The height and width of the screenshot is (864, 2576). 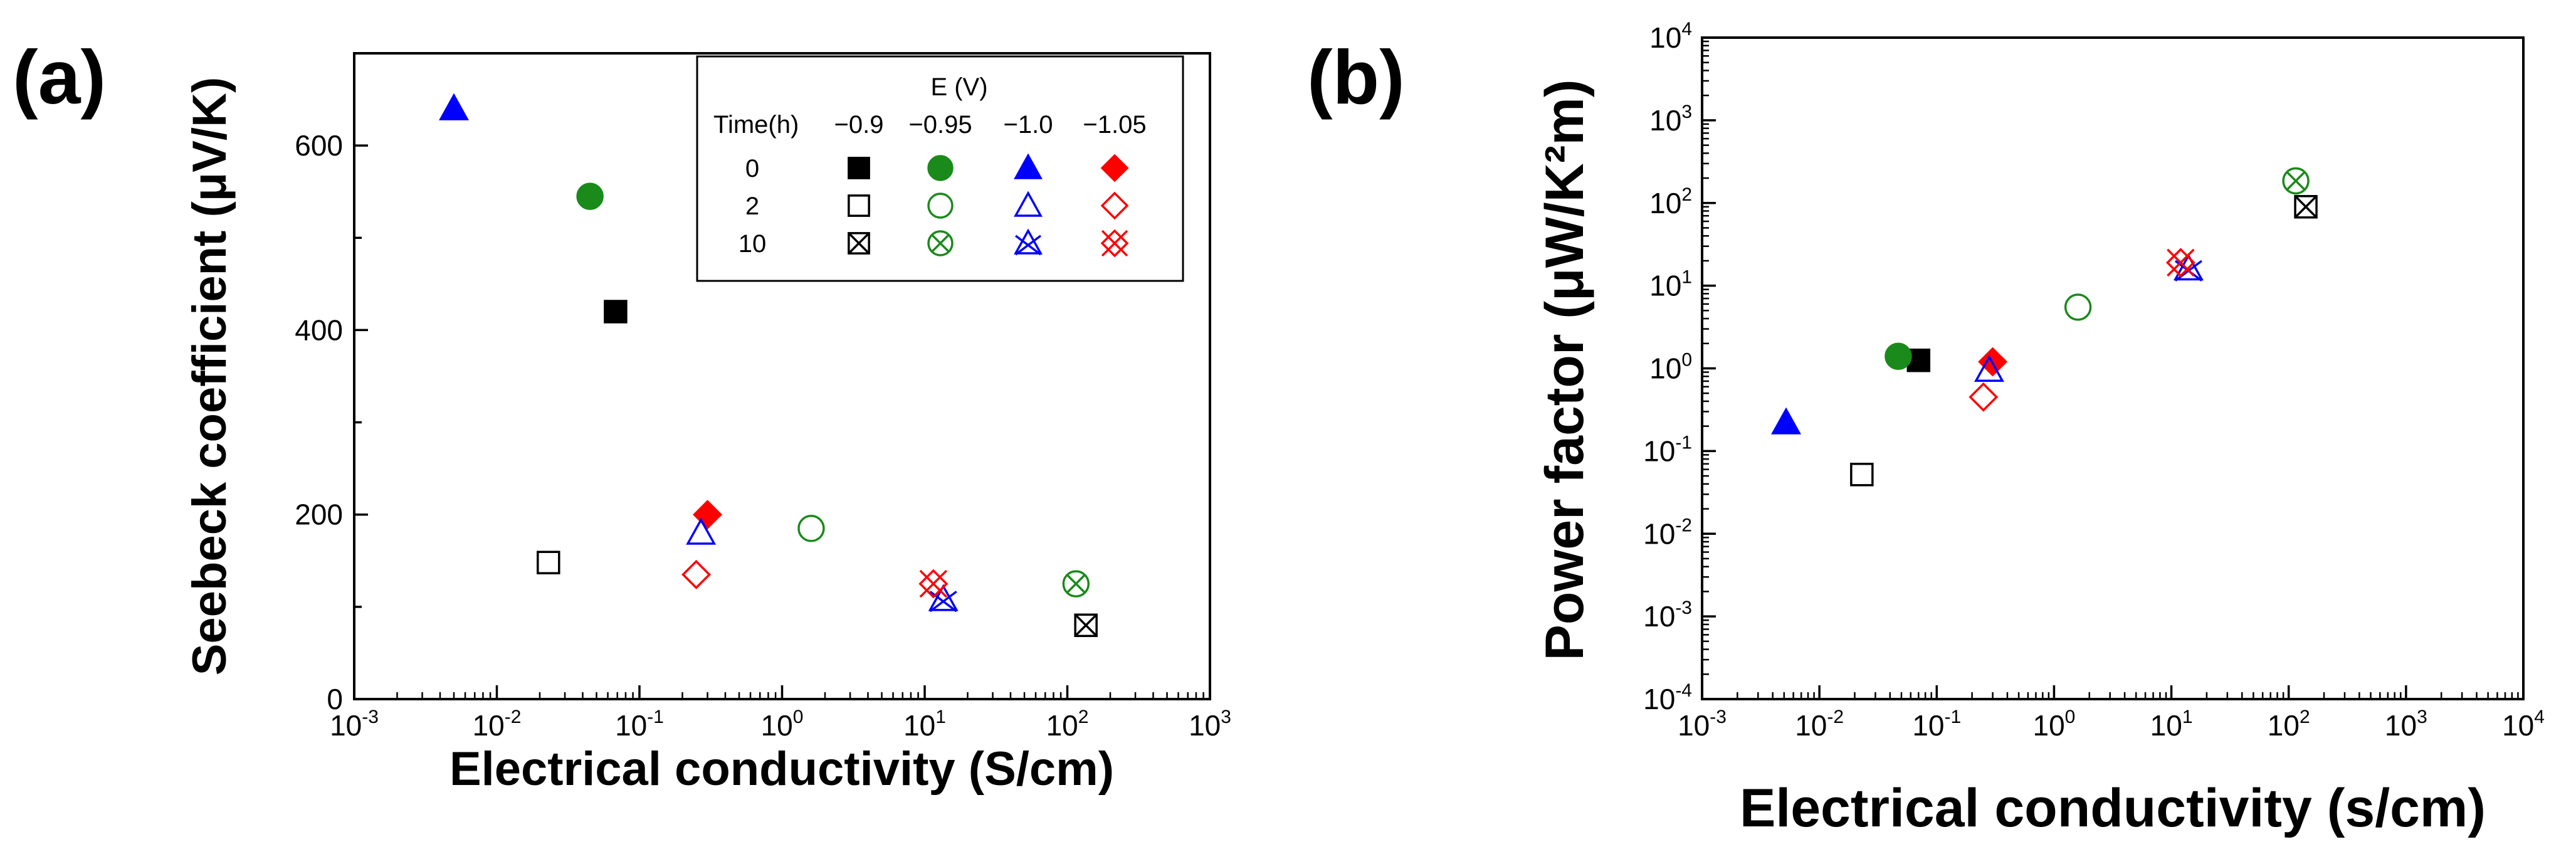 I want to click on x-axis-a: 10⁻³ 10⁻² 10⁻¹ 10⁰ 10¹ 10² 10³, so click(x=781, y=713).